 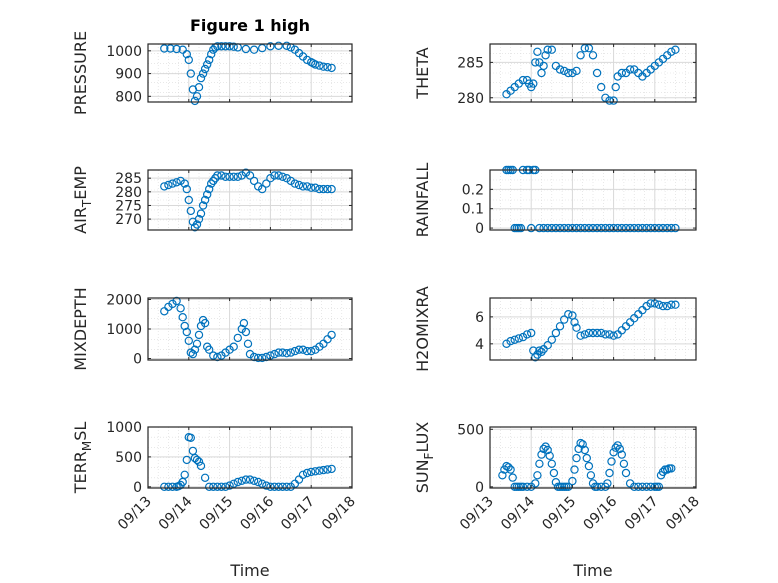 I want to click on y-tick-label: 4, so click(x=479, y=345).